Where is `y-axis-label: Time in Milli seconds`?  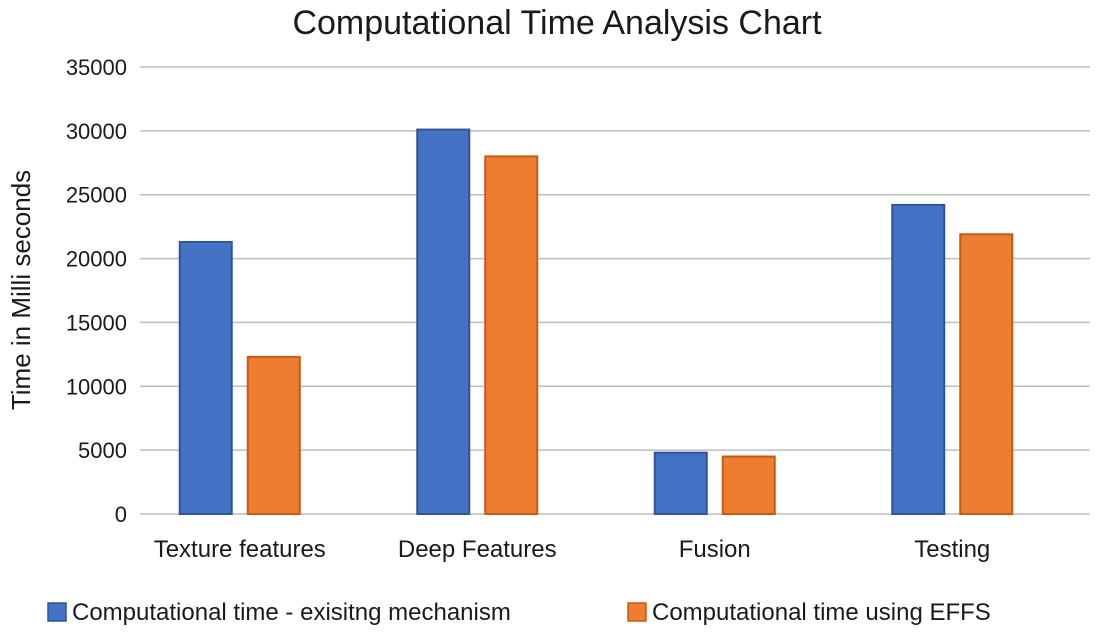
y-axis-label: Time in Milli seconds is located at coordinates (21, 290).